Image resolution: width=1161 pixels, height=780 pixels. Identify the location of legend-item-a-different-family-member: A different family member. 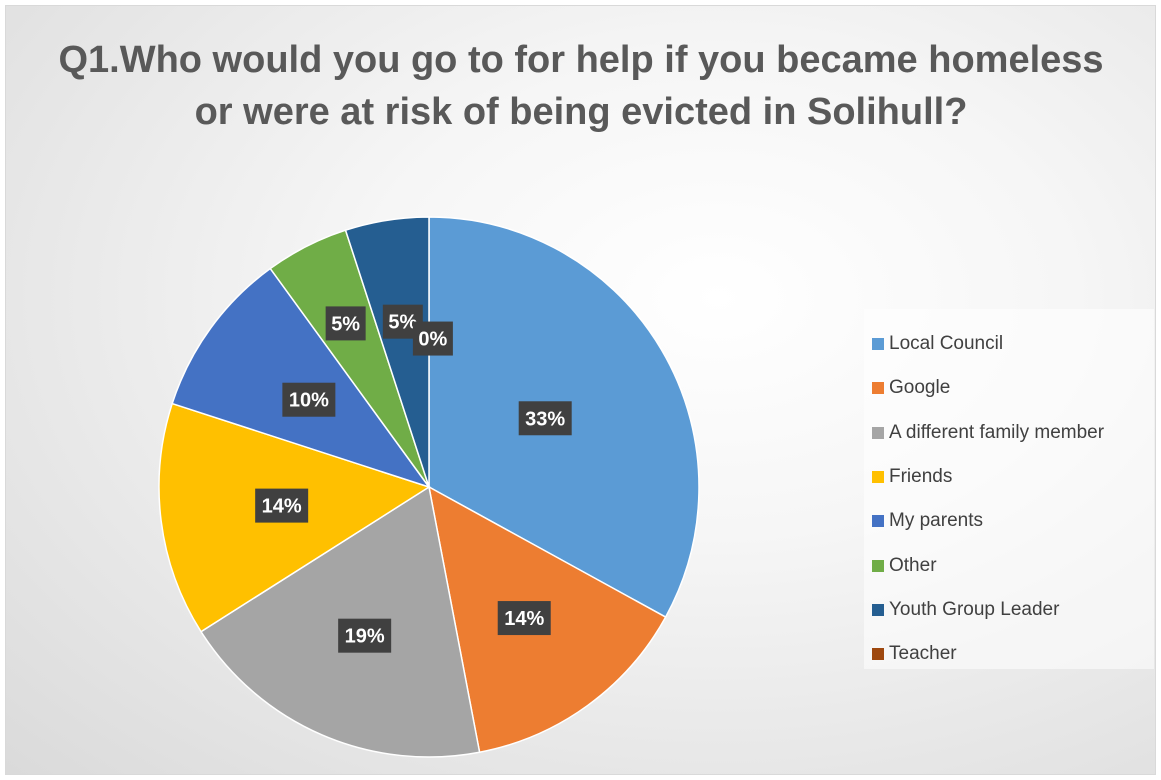
(988, 433).